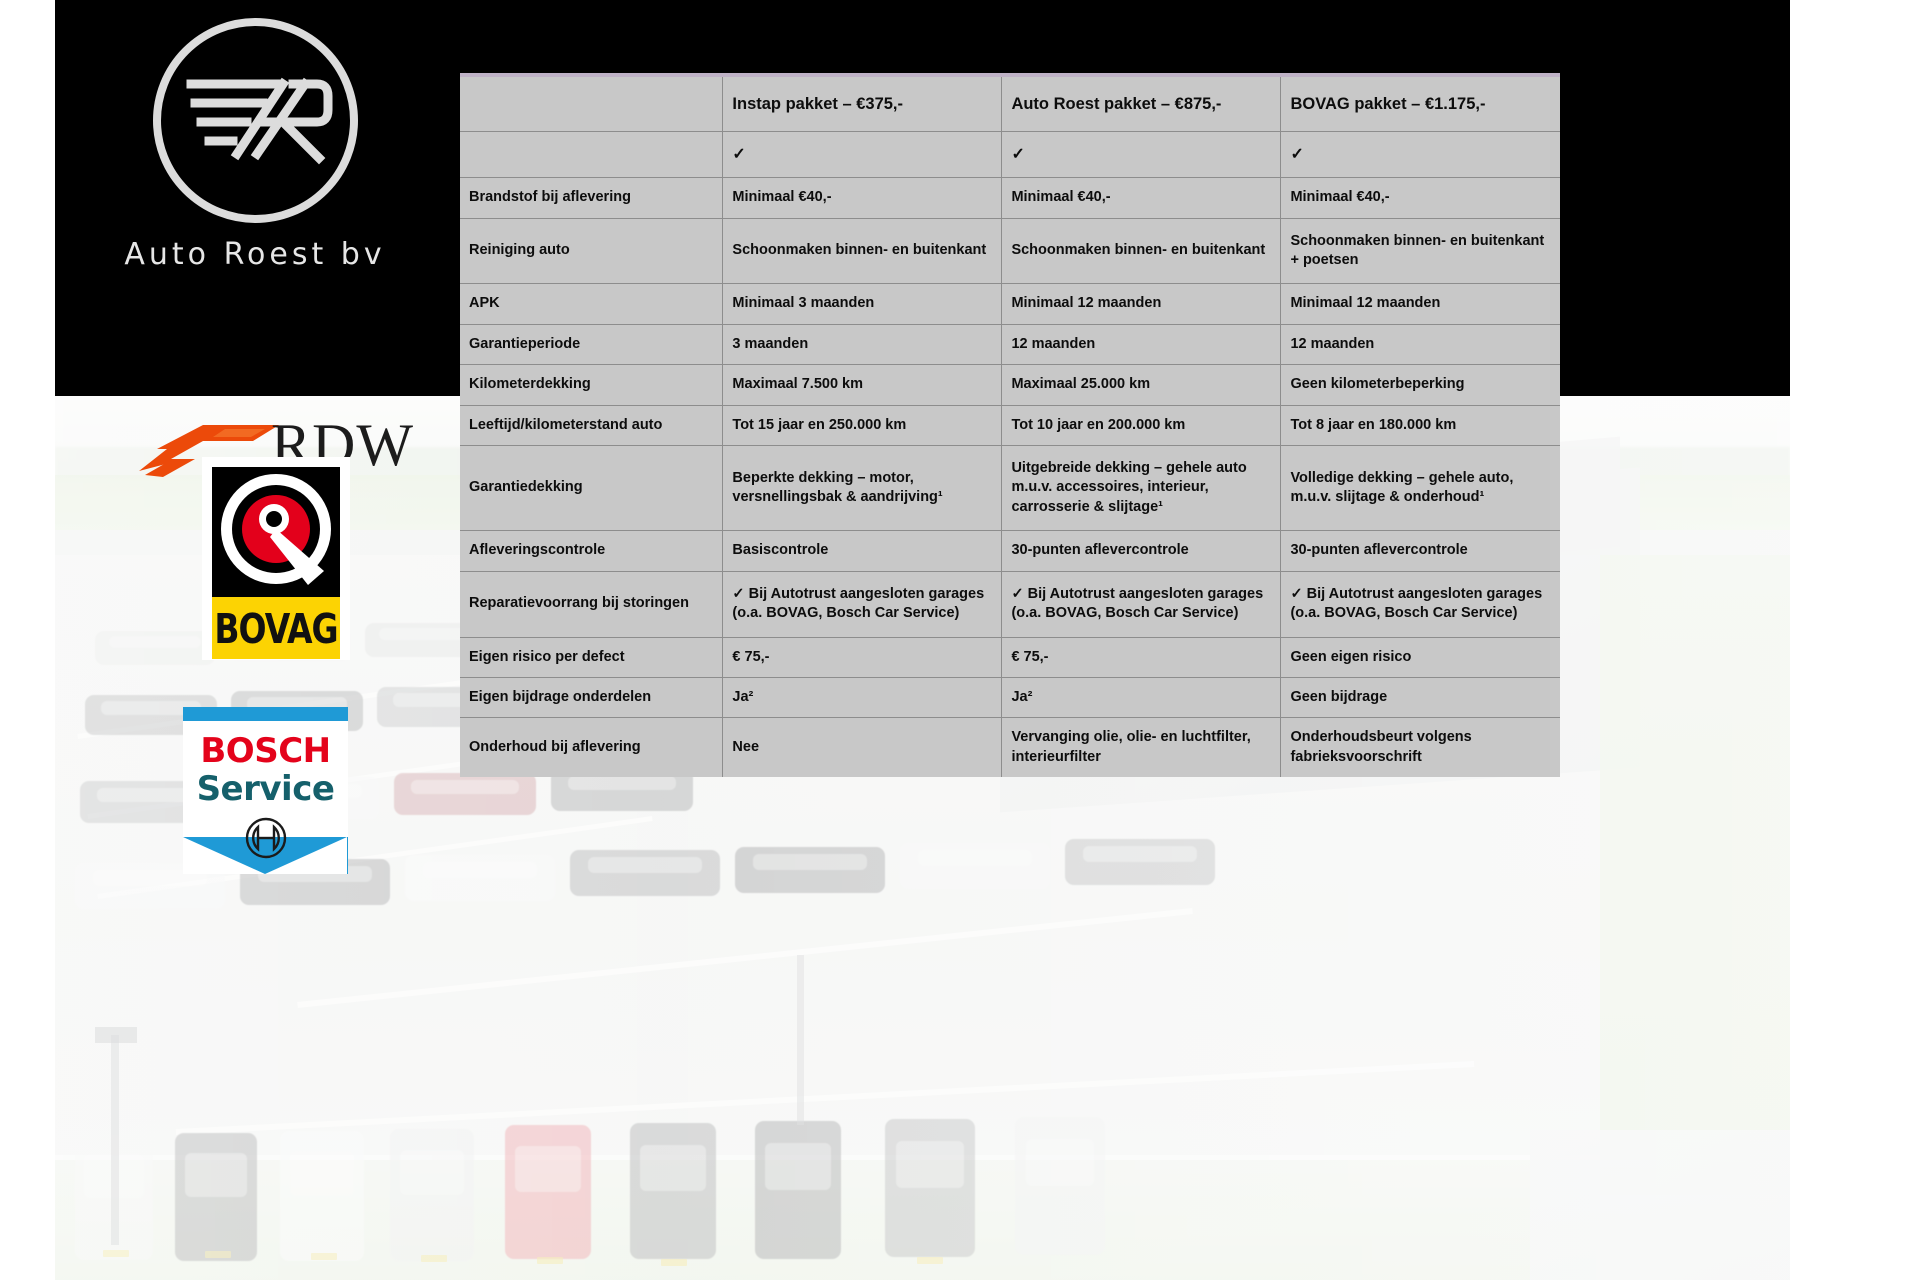  What do you see at coordinates (862, 426) in the screenshot?
I see `row-cell-instap: Tot 15 jaar en 250.000 km` at bounding box center [862, 426].